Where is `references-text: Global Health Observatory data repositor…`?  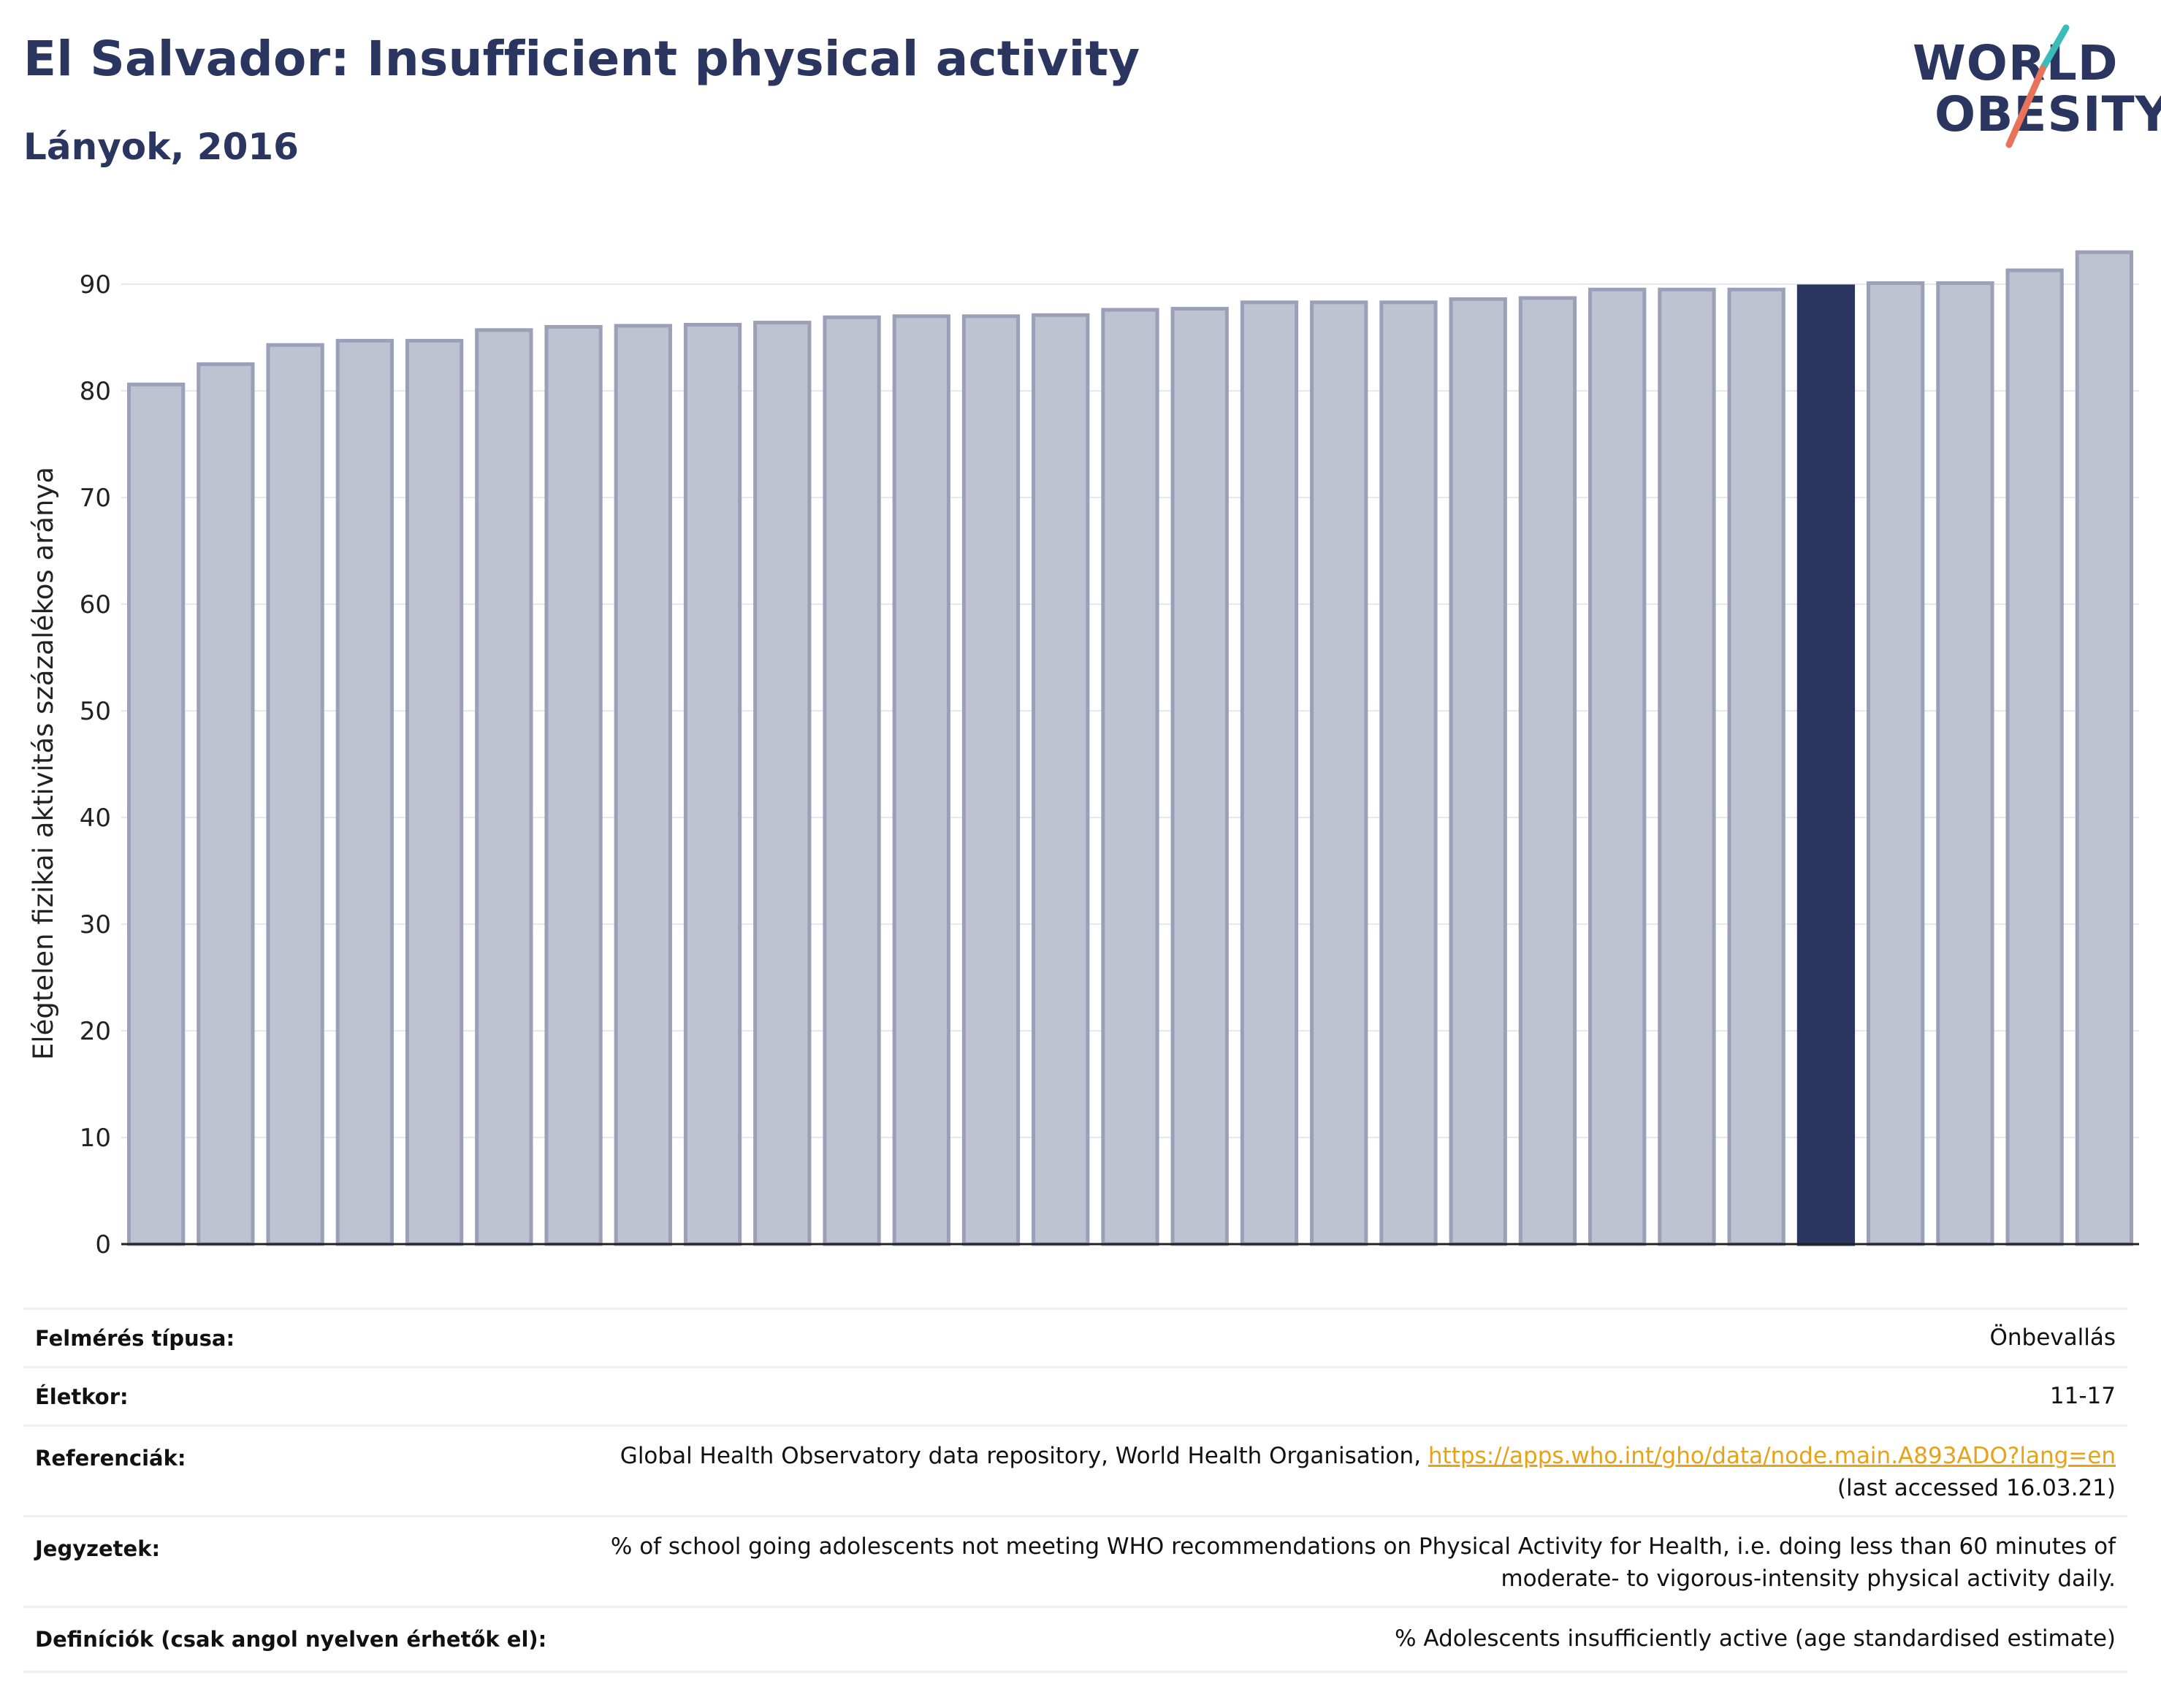
references-text: Global Health Observatory data repositor… is located at coordinates (1024, 1456).